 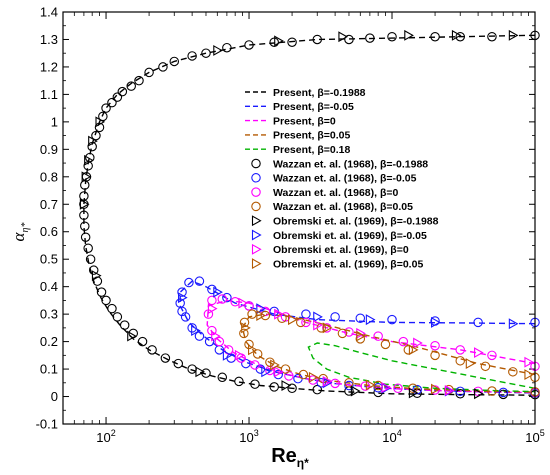 I want to click on legend-item: Wazzan et. al. (1968), β=-0.05, so click(x=334, y=179).